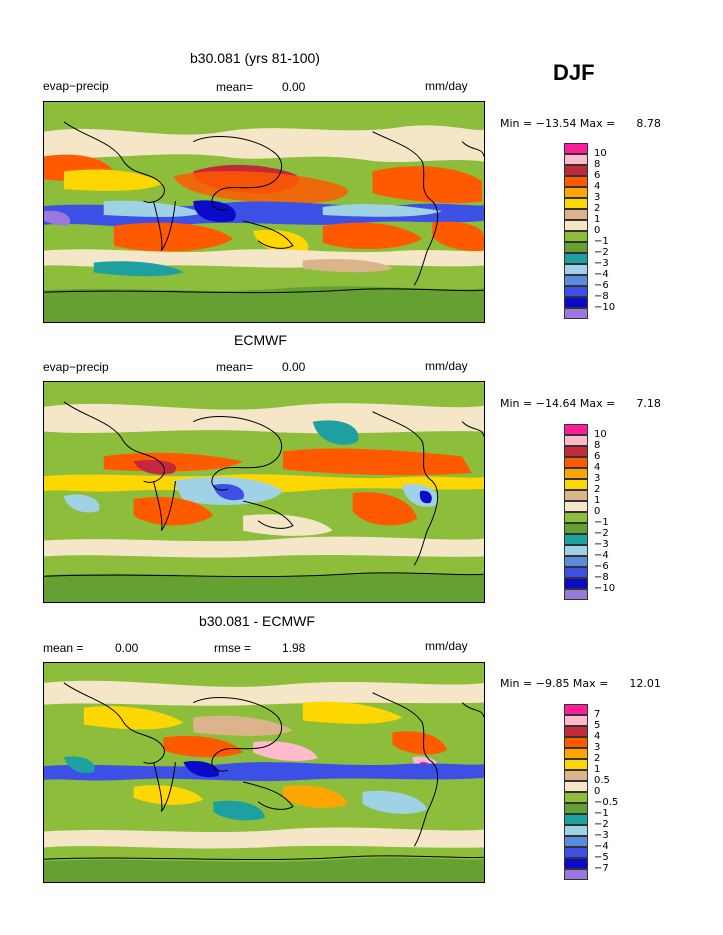 This screenshot has height=935, width=723. What do you see at coordinates (574, 72) in the screenshot?
I see `season-label: DJF` at bounding box center [574, 72].